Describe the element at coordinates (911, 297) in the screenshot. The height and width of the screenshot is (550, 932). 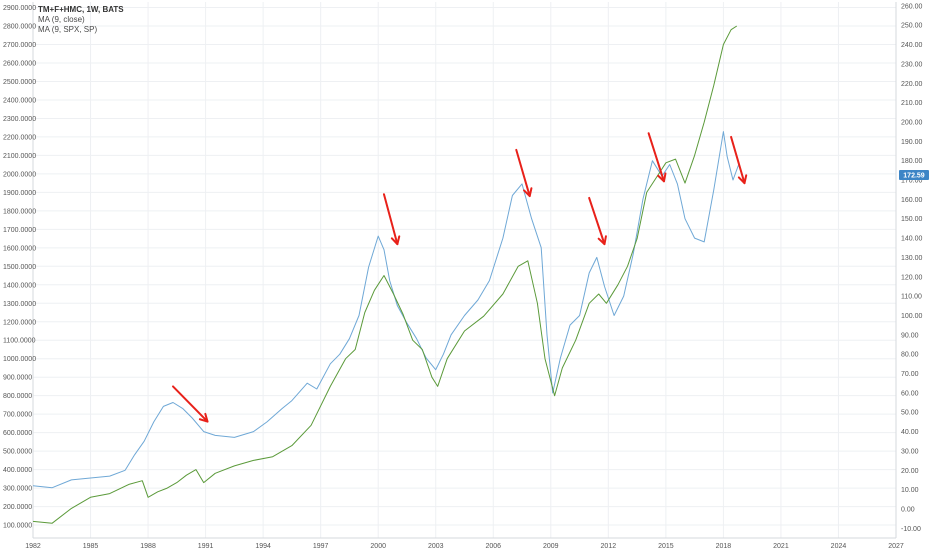
I see `right-tick-label: 110.00` at that location.